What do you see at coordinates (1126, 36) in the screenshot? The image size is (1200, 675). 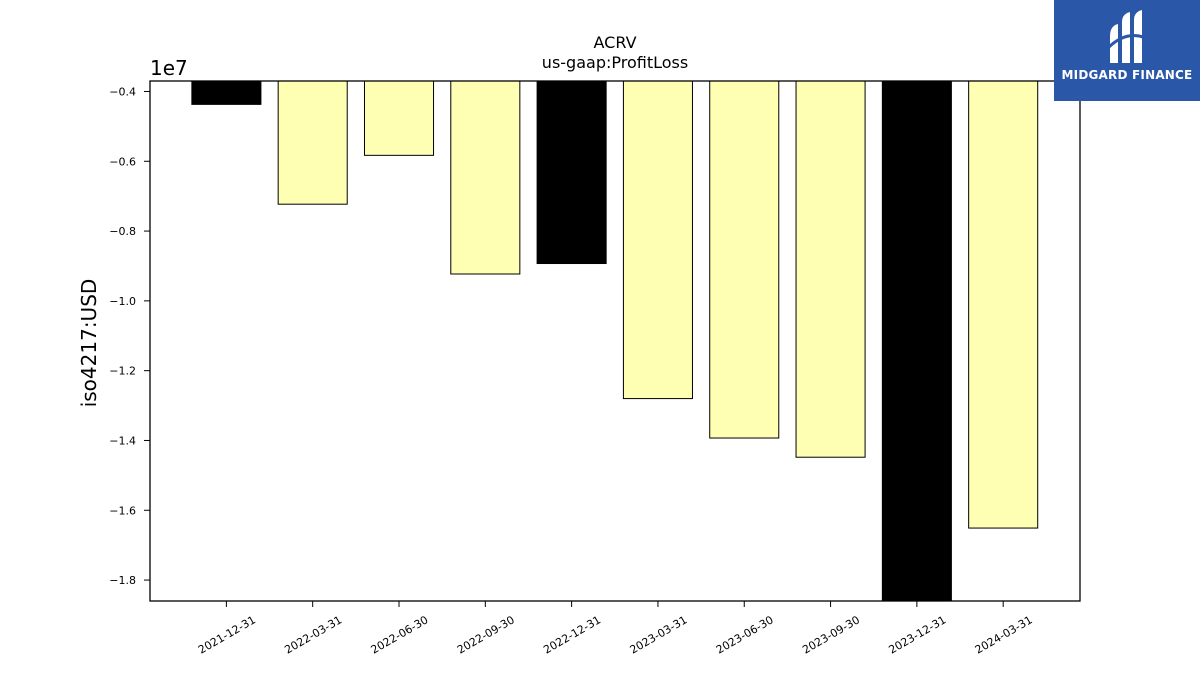 I see `logo-mark-icon` at bounding box center [1126, 36].